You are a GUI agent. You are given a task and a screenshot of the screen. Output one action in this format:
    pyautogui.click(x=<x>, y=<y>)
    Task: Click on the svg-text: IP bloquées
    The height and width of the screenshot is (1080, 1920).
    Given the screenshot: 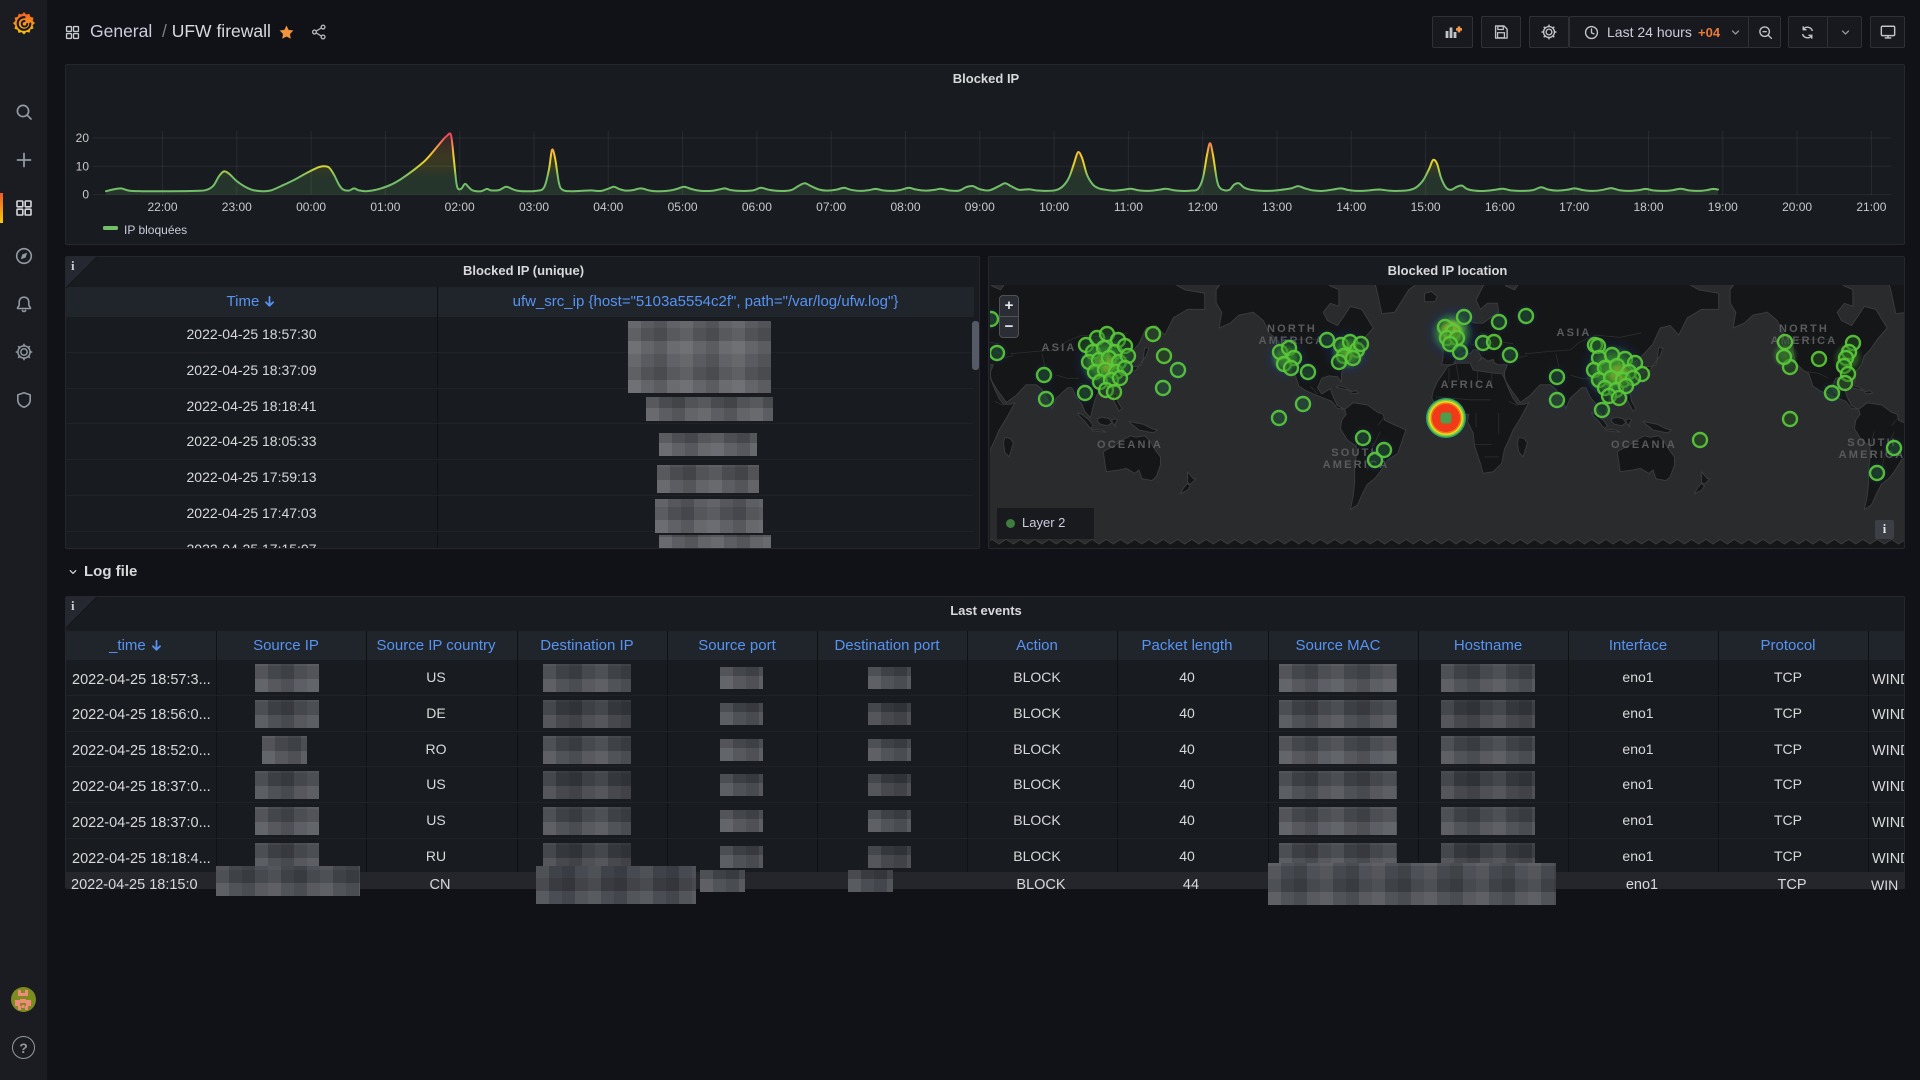 What is the action you would take?
    pyautogui.click(x=155, y=230)
    